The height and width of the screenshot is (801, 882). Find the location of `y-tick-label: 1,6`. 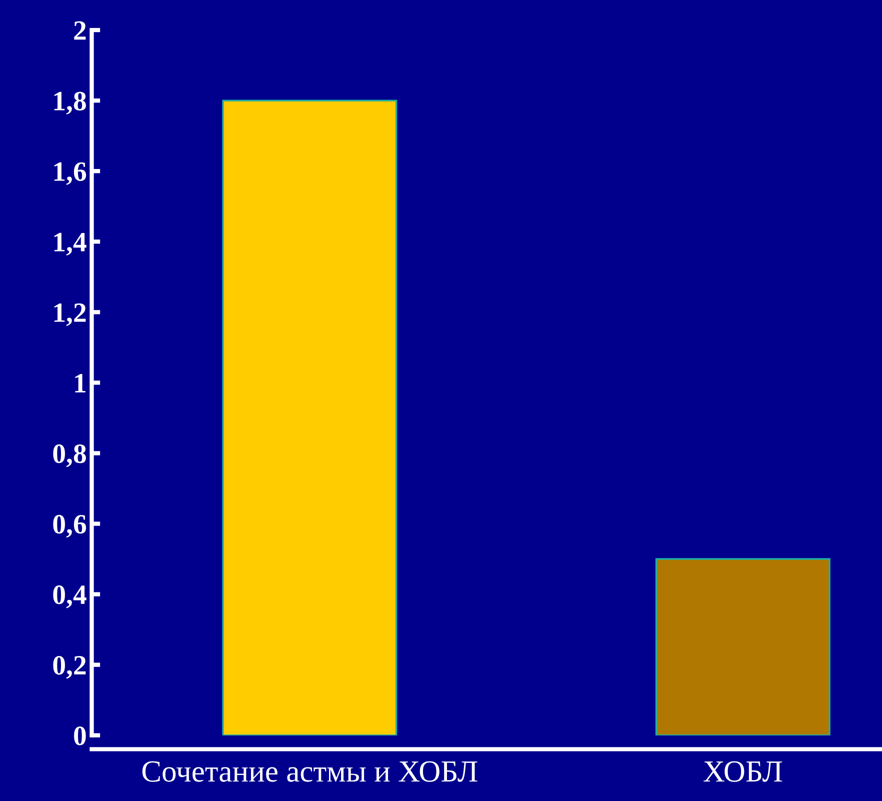

y-tick-label: 1,6 is located at coordinates (70, 174).